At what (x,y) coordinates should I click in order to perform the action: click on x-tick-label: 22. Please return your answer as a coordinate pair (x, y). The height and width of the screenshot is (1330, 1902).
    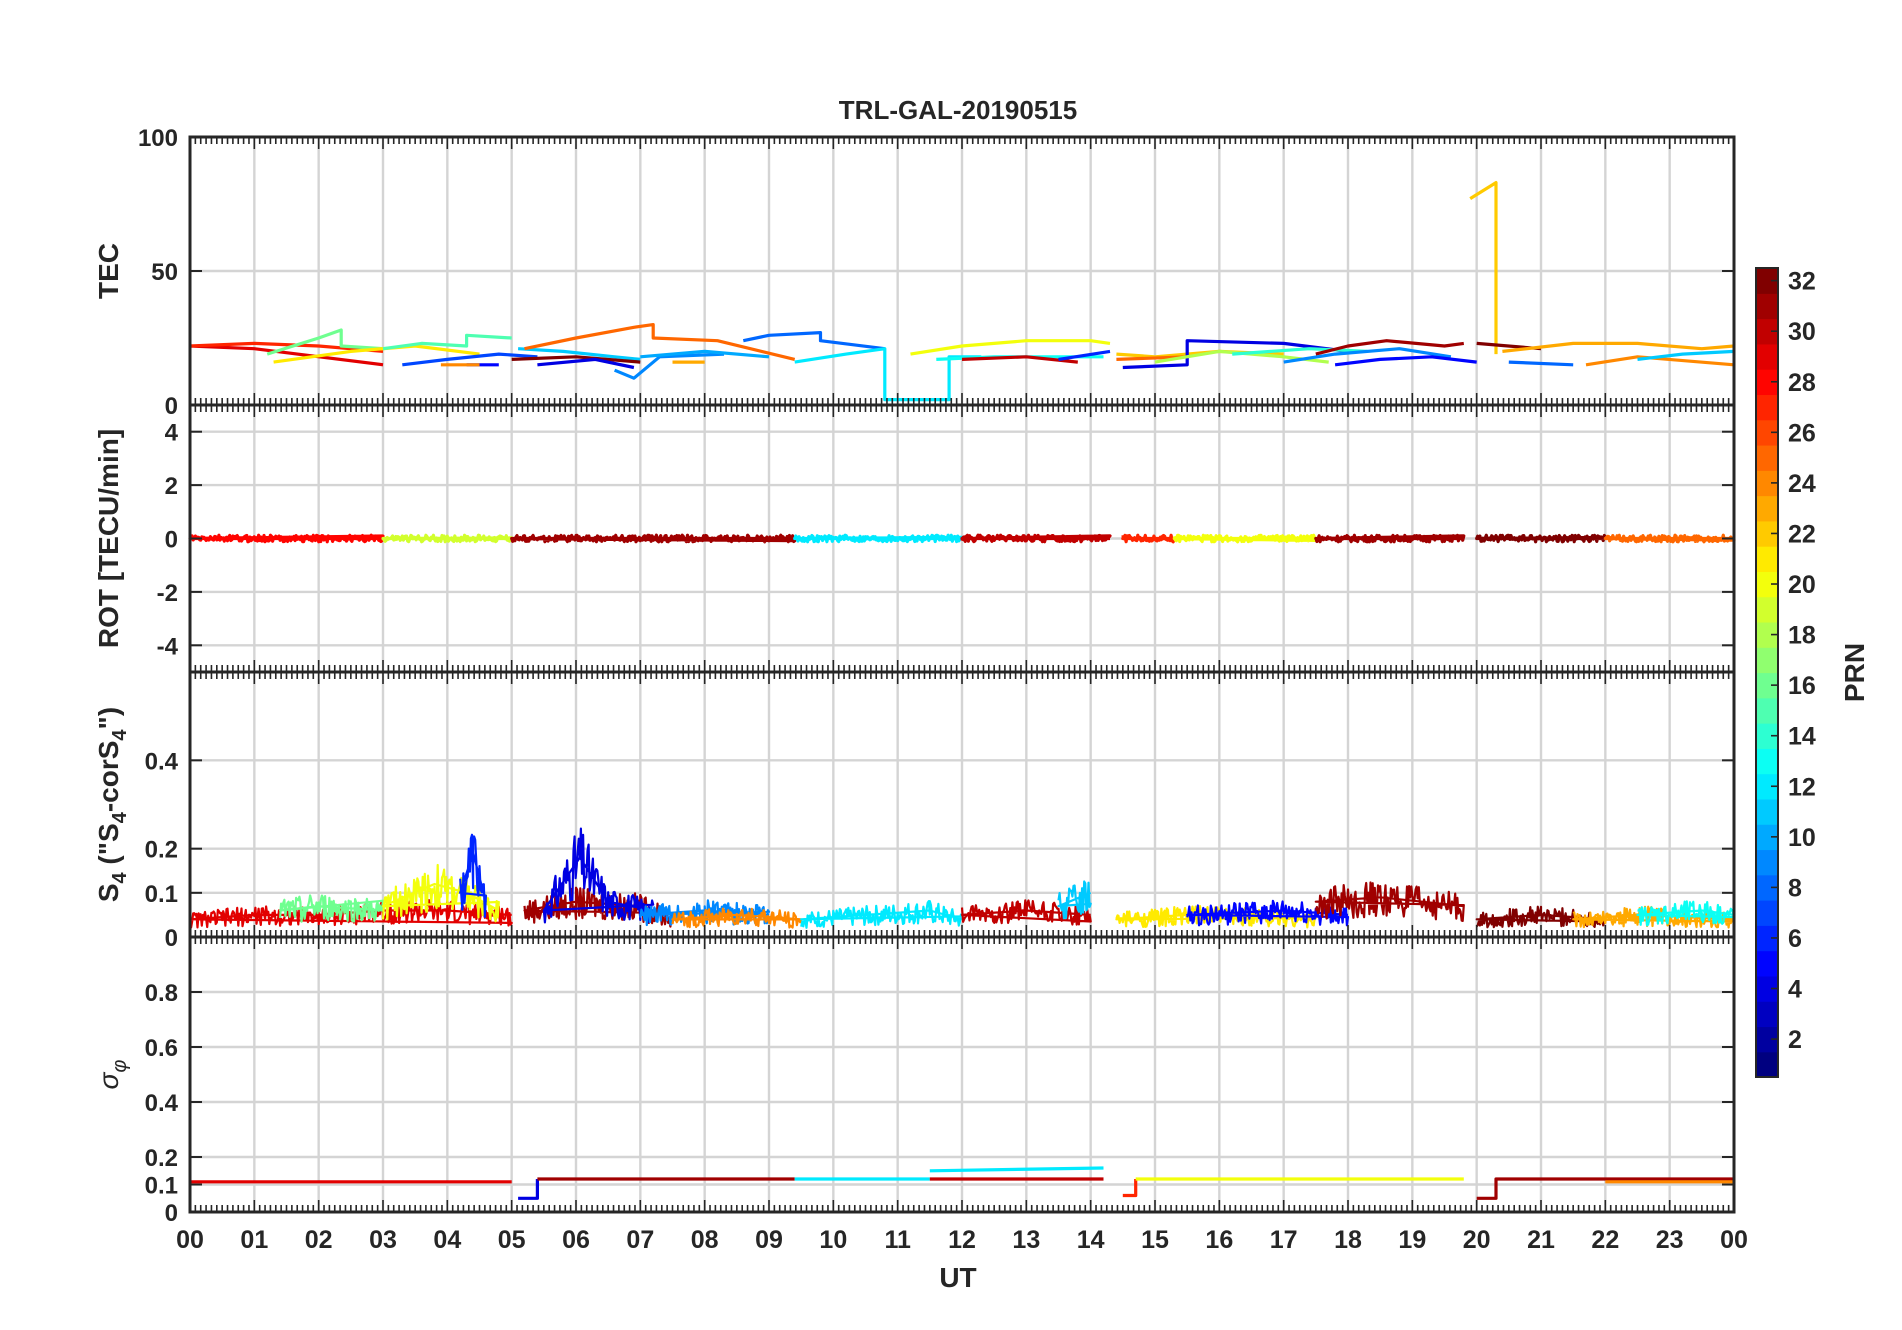
    Looking at the image, I should click on (1605, 1240).